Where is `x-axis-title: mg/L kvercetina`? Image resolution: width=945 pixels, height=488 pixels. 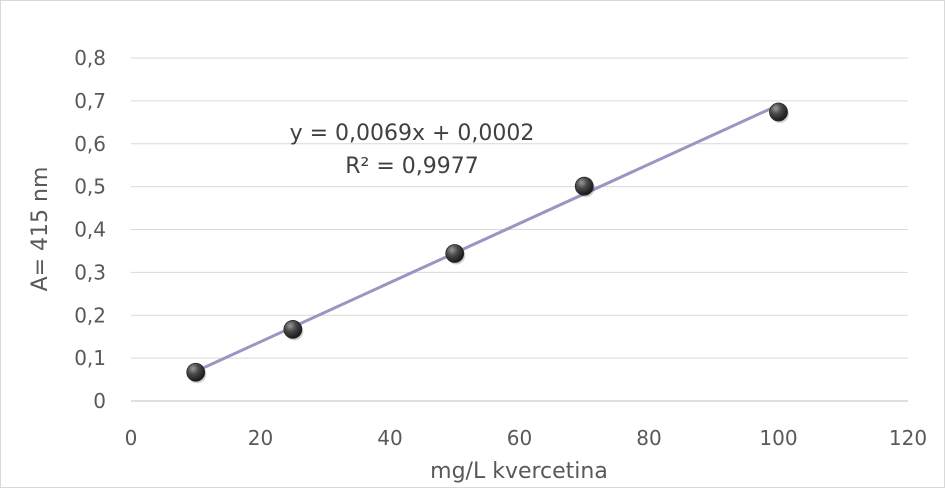
x-axis-title: mg/L kvercetina is located at coordinates (519, 471).